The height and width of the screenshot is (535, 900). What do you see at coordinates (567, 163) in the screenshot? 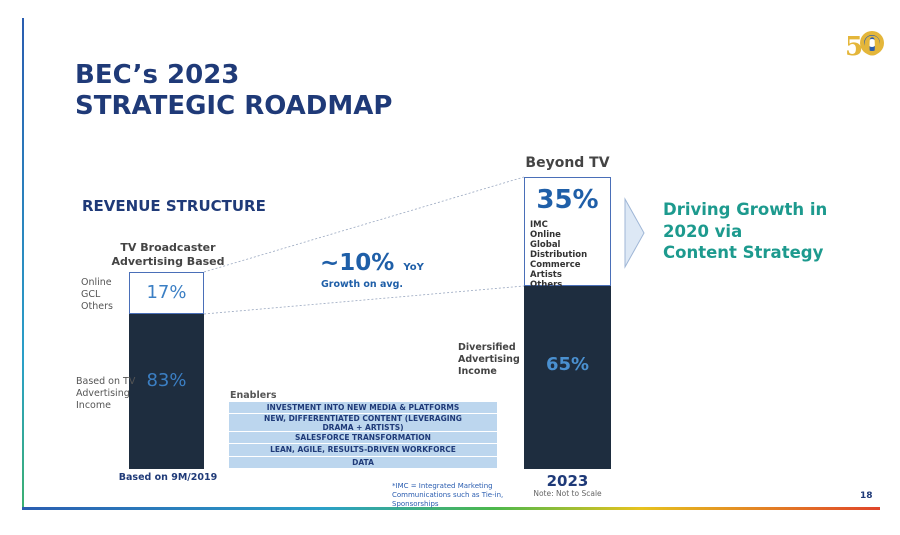
I see `right-bar-heading: Beyond TV` at bounding box center [567, 163].